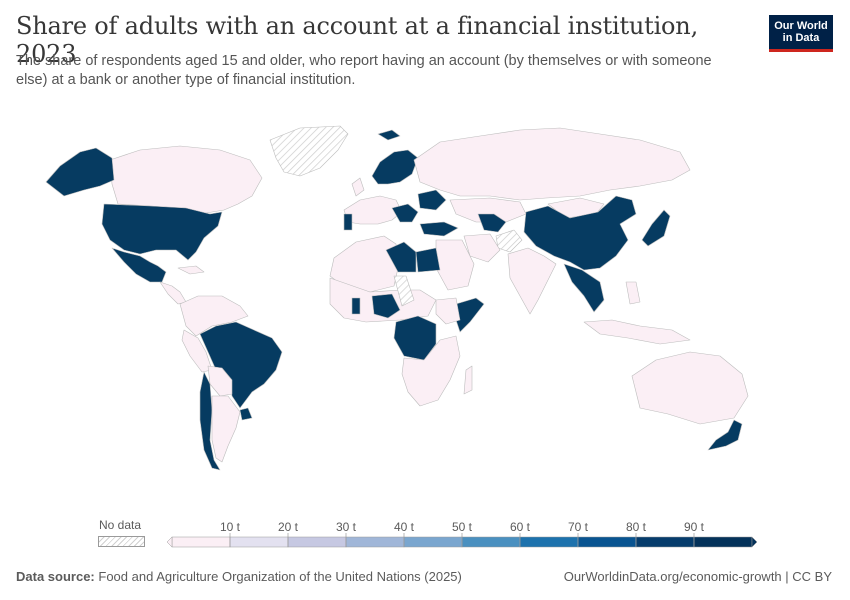 The width and height of the screenshot is (850, 600). Describe the element at coordinates (197, 351) in the screenshot. I see `region-peru` at that location.